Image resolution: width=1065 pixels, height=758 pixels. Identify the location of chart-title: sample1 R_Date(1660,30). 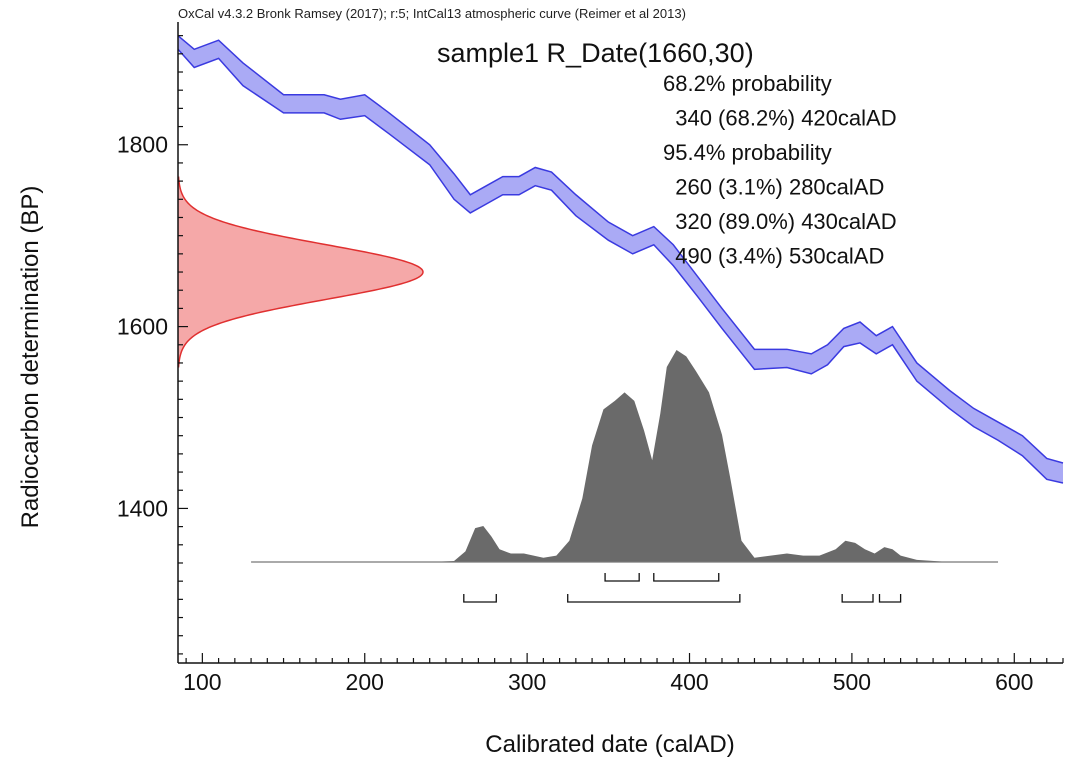
(595, 53).